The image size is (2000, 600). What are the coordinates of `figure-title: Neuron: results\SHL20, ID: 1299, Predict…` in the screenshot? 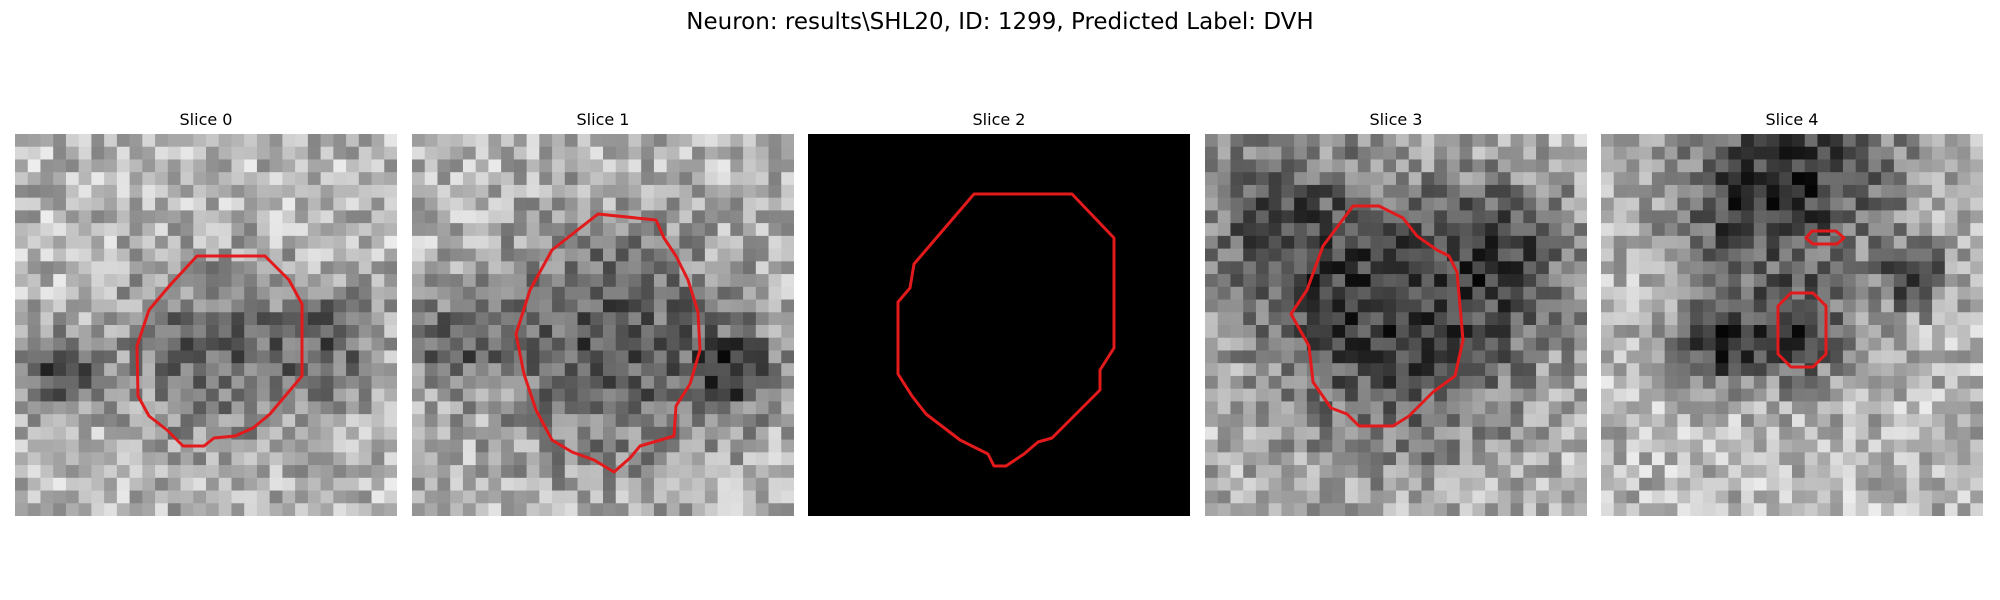 It's located at (1000, 22).